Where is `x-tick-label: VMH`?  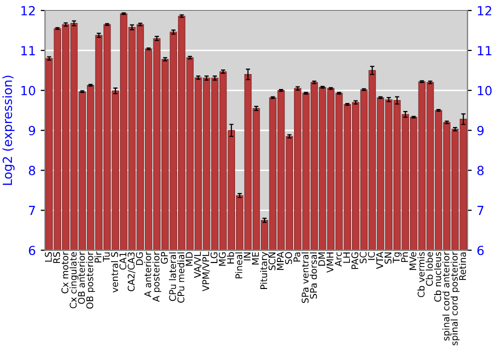 x-tick-label: VMH is located at coordinates (330, 262).